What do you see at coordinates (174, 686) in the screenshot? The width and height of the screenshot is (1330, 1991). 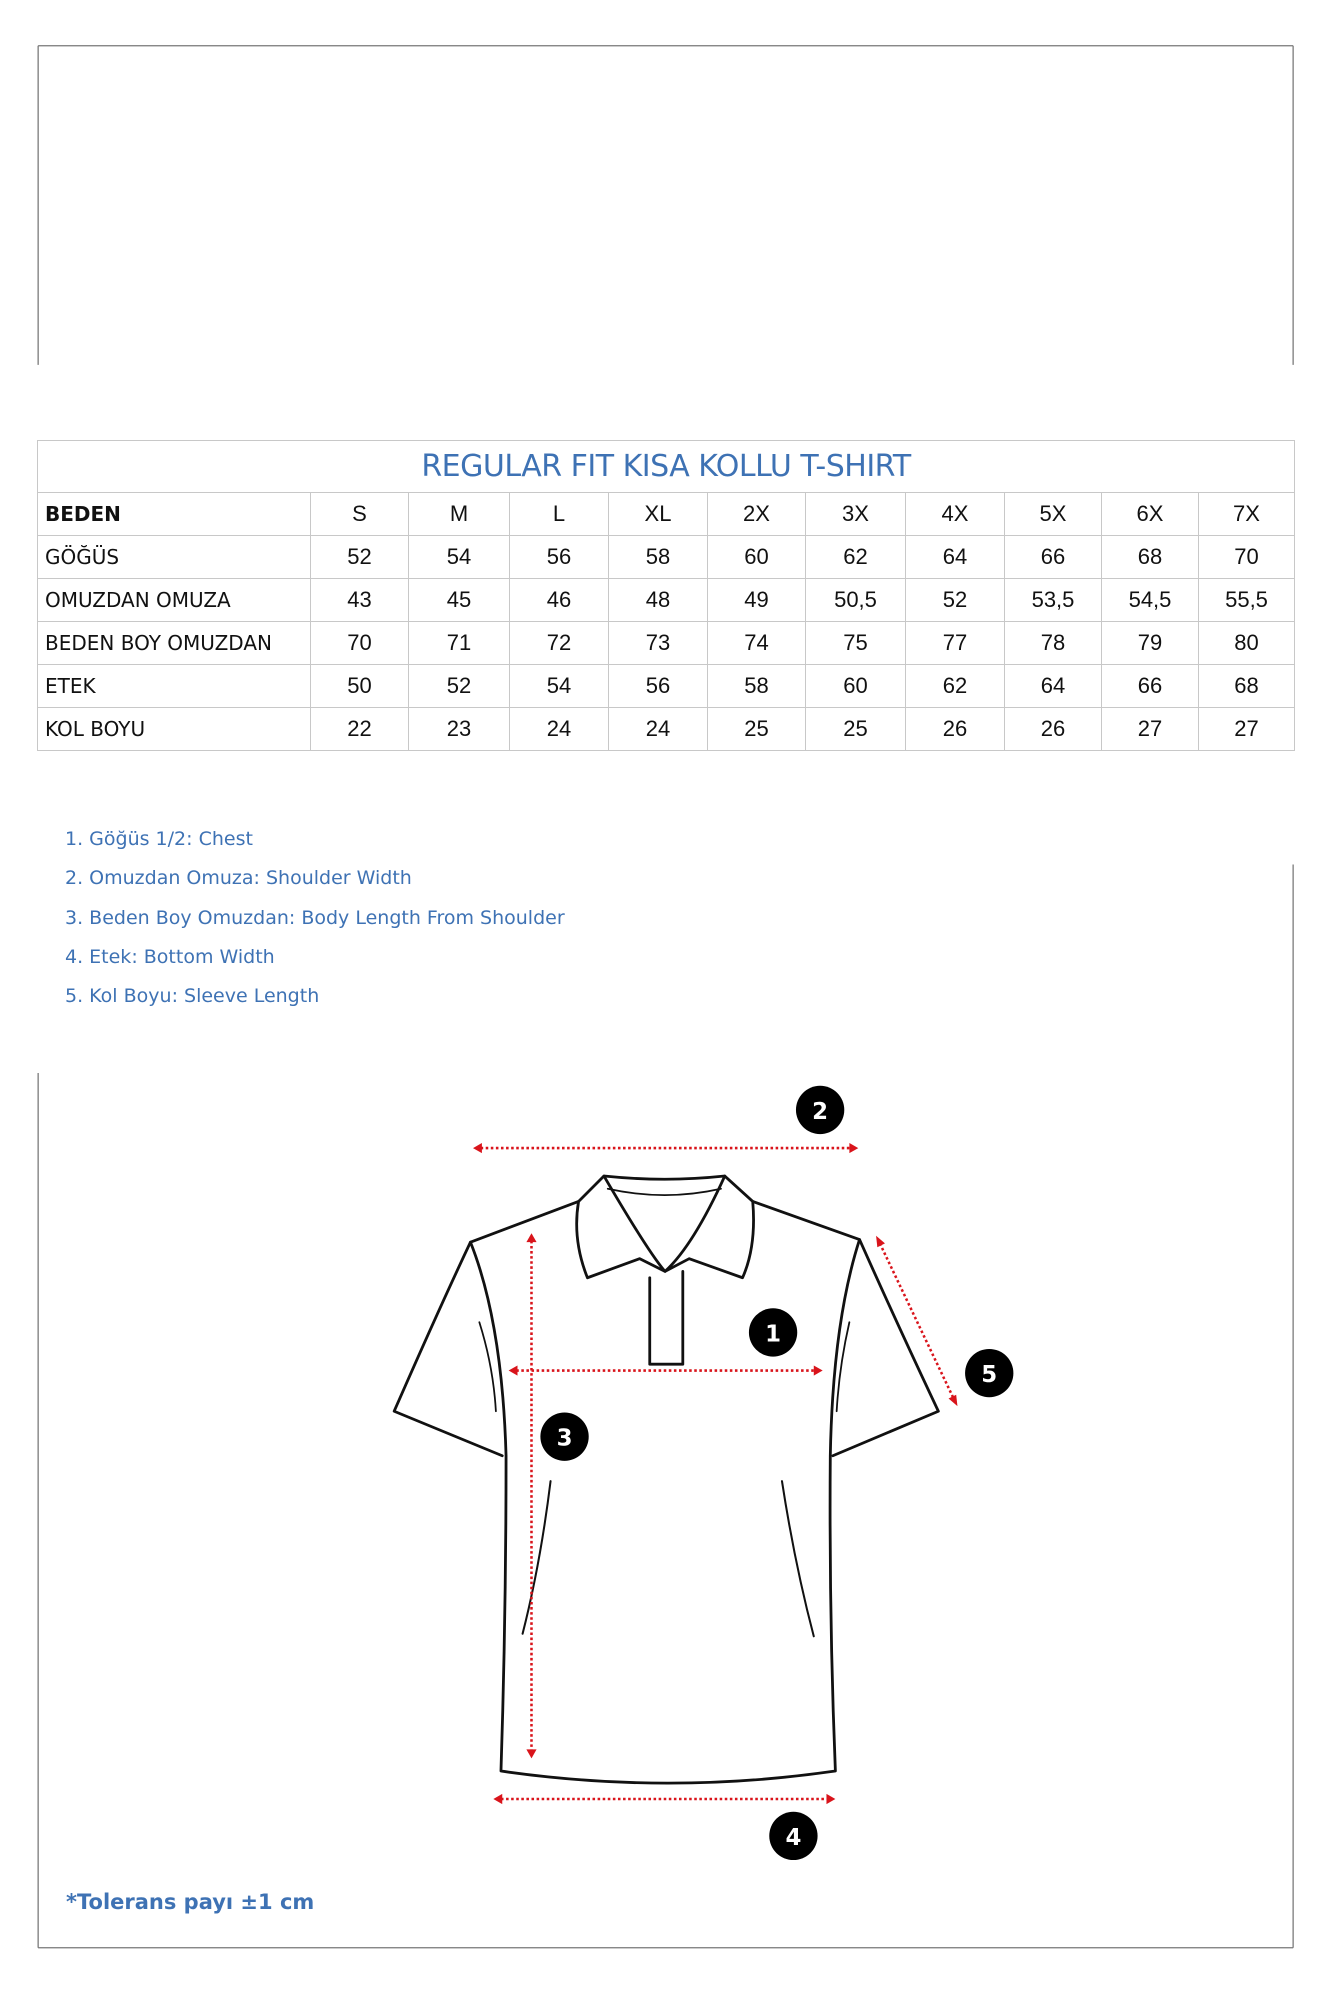 I see `row-label: ETEK` at bounding box center [174, 686].